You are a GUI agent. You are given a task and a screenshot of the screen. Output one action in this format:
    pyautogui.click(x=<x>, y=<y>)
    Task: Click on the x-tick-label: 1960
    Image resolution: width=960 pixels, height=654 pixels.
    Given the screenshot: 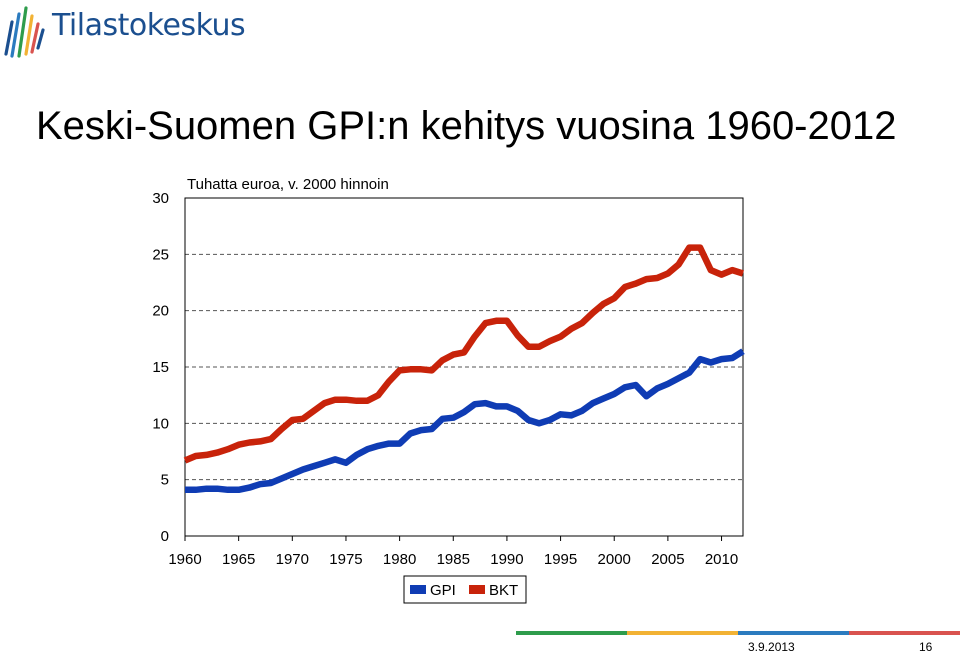 What is the action you would take?
    pyautogui.click(x=184, y=559)
    